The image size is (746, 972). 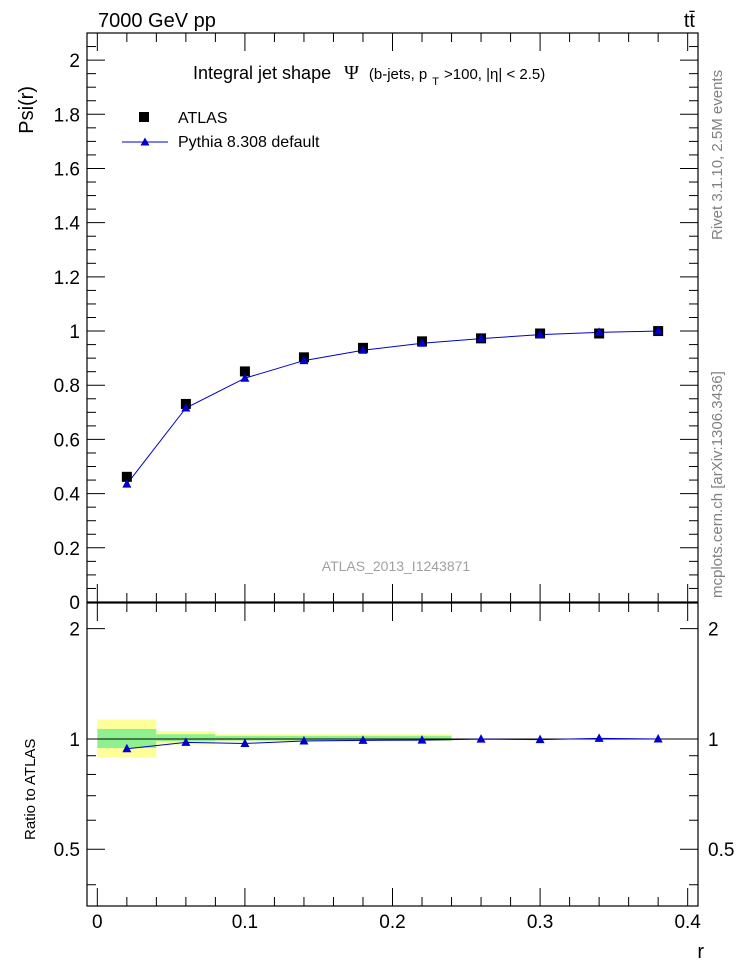 I want to click on main-y-axis-label: Psi(r), so click(x=27, y=110).